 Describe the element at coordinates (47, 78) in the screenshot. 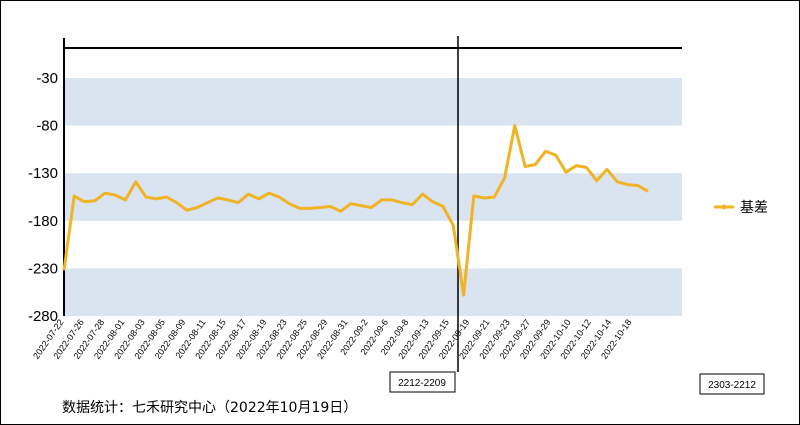

I see `y-tick-label: -30` at that location.